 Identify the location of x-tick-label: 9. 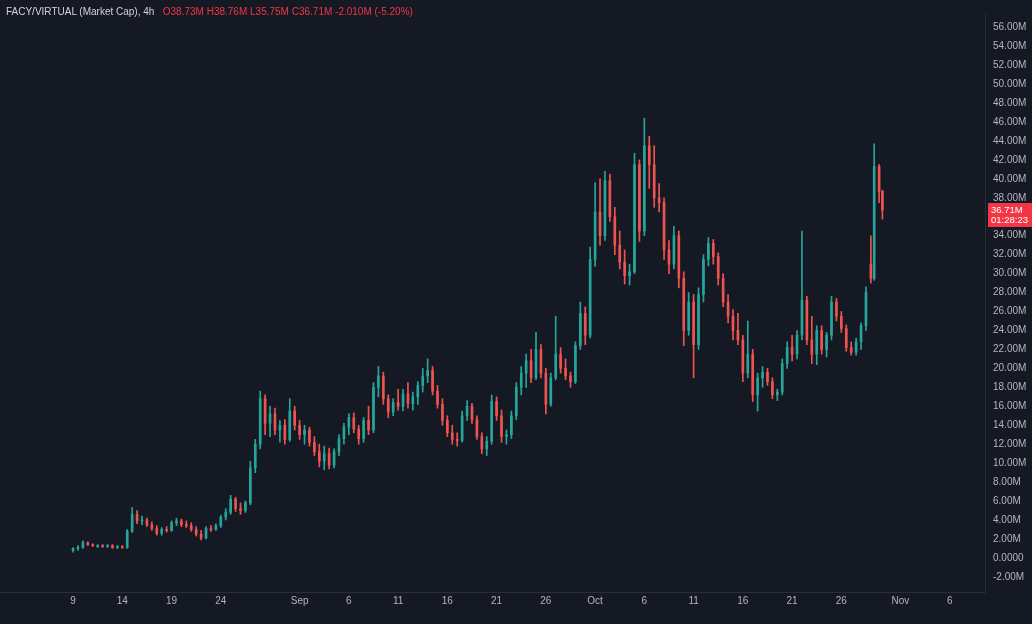
(73, 600).